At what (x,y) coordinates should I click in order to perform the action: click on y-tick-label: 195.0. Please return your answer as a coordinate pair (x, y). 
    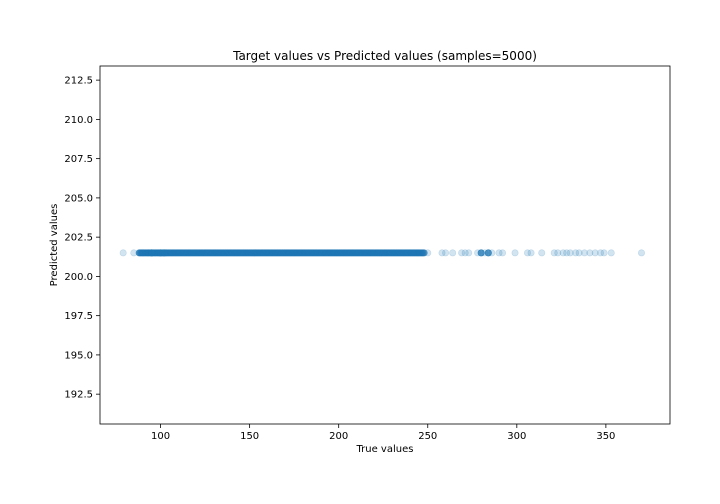
    Looking at the image, I should click on (78, 355).